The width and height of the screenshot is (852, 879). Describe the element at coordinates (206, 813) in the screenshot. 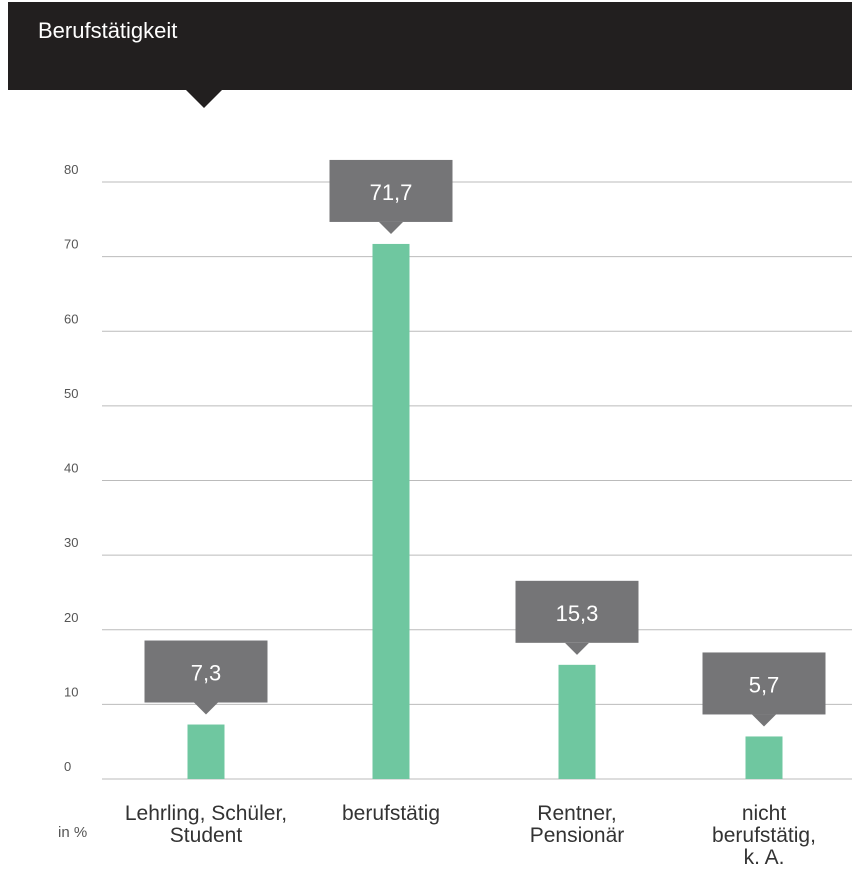

I see `x-tick-label: Lehrling, Schüler,` at that location.